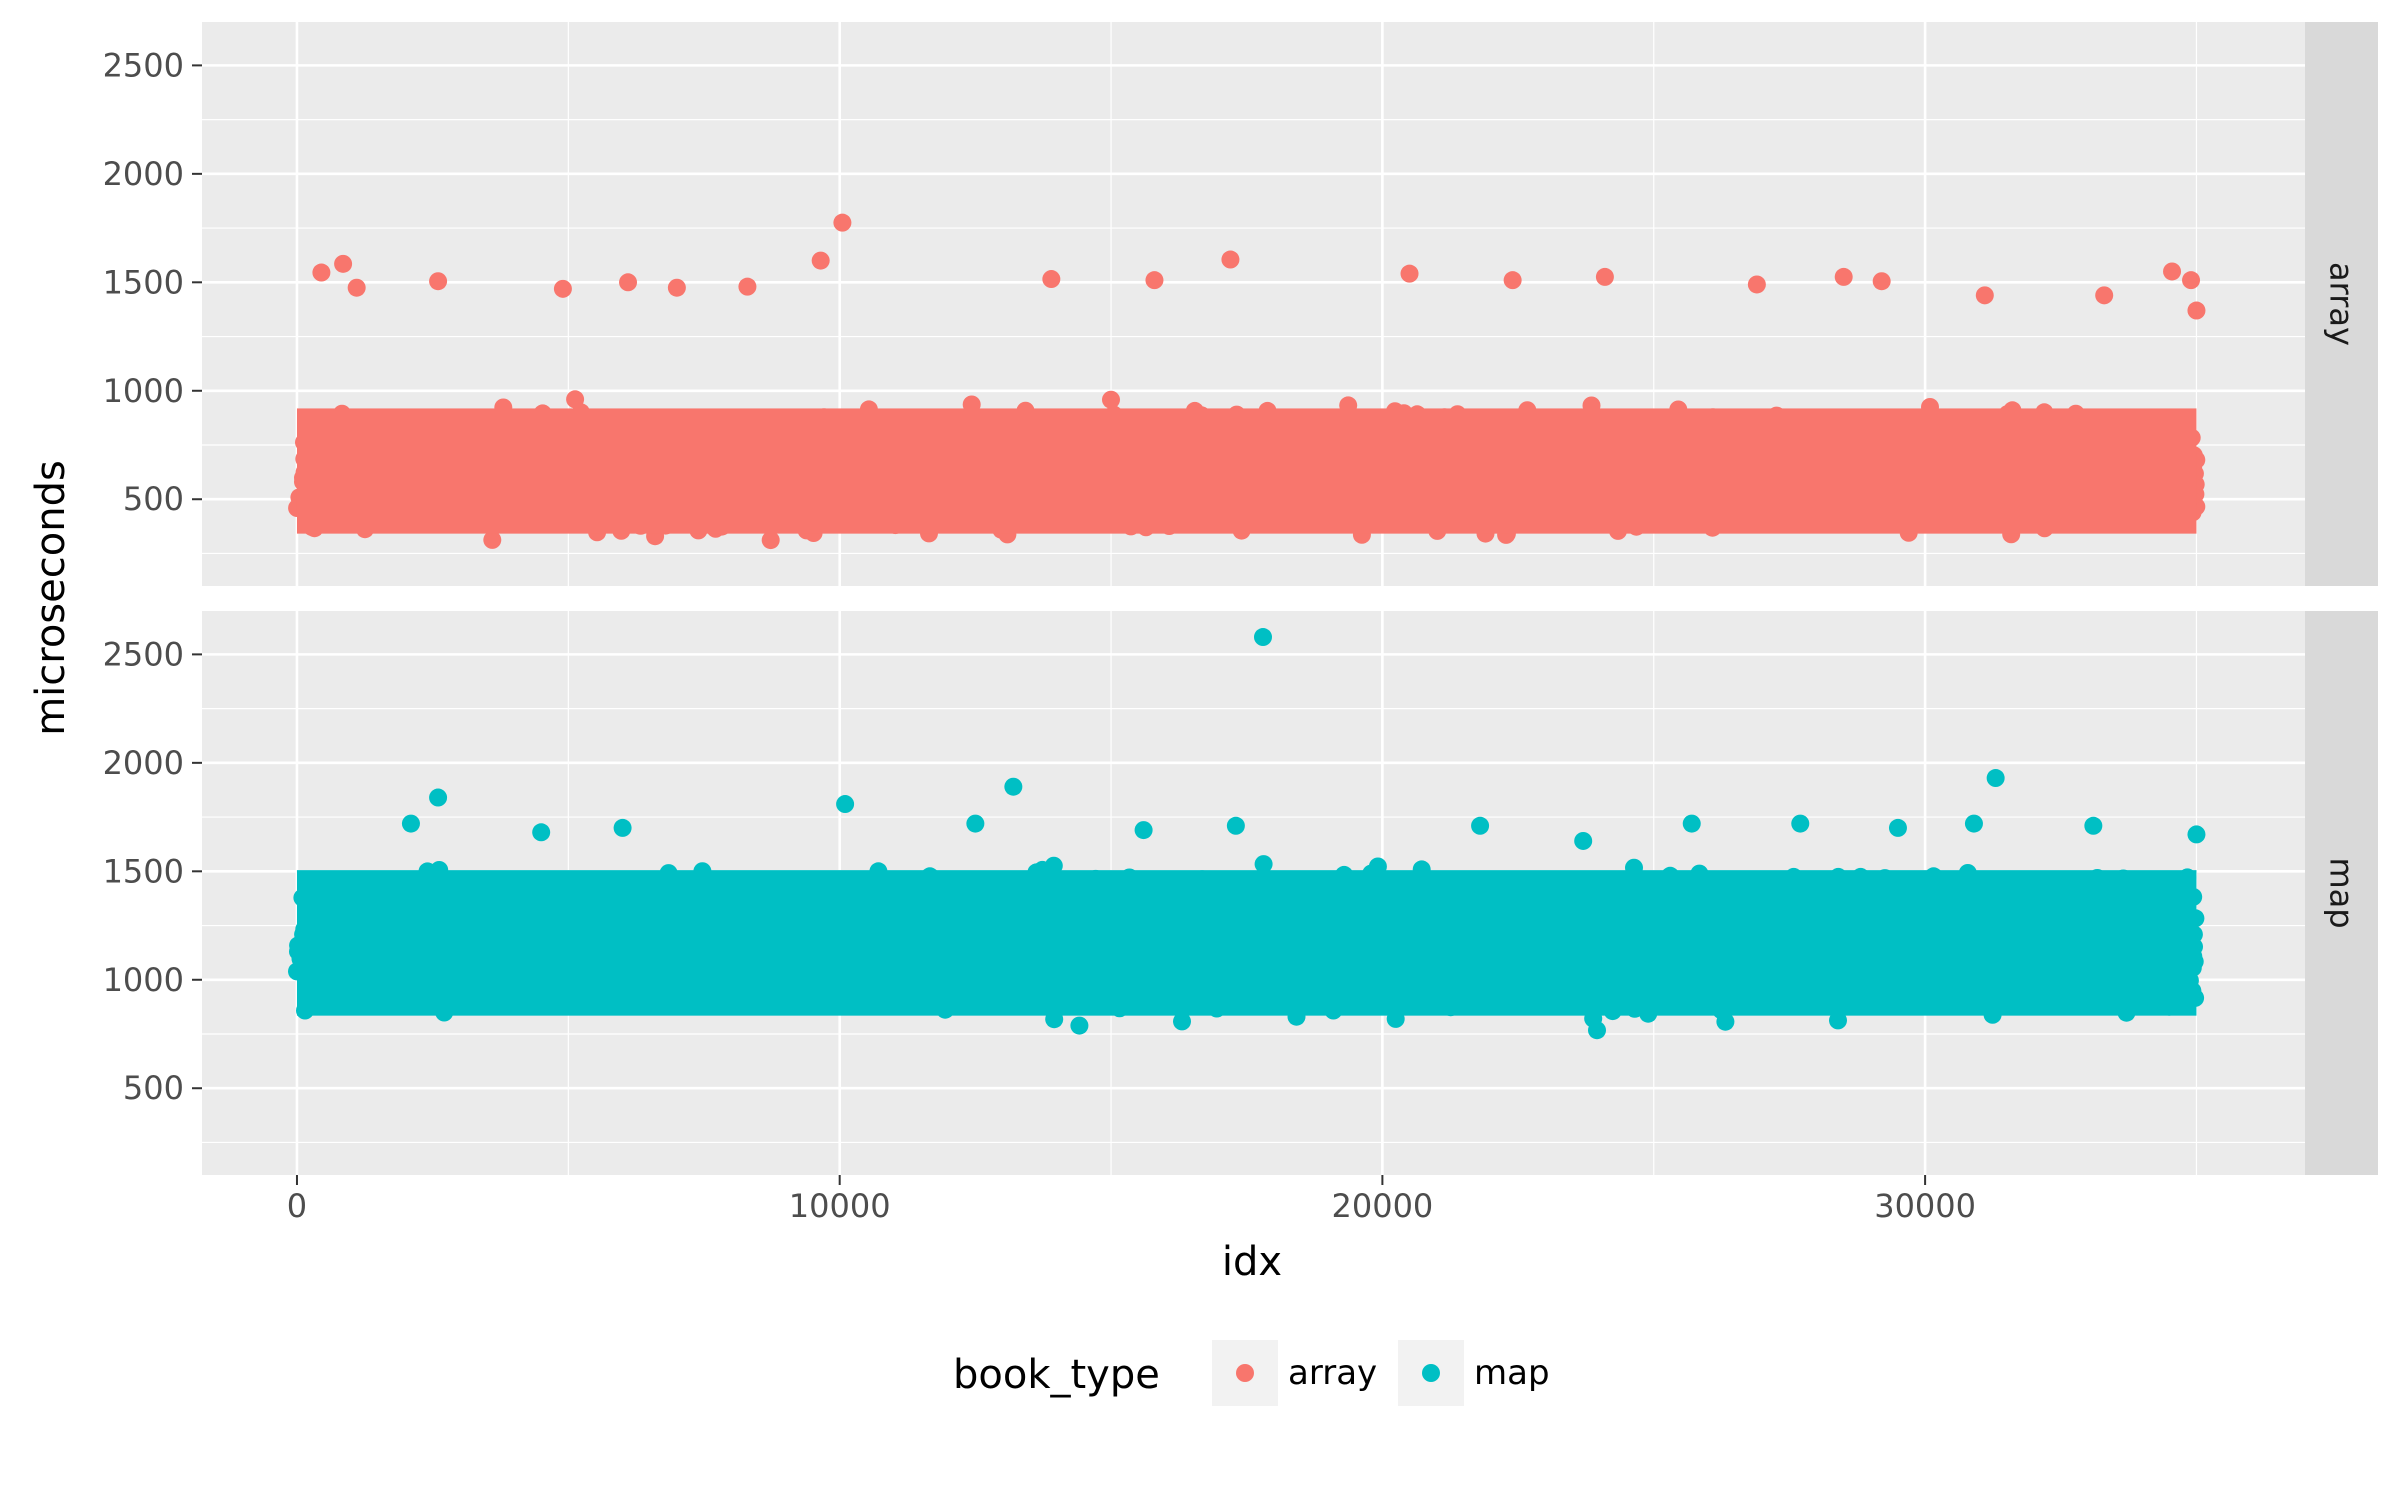 The image size is (2400, 1487). What do you see at coordinates (1246, 470) in the screenshot?
I see `dense-band` at bounding box center [1246, 470].